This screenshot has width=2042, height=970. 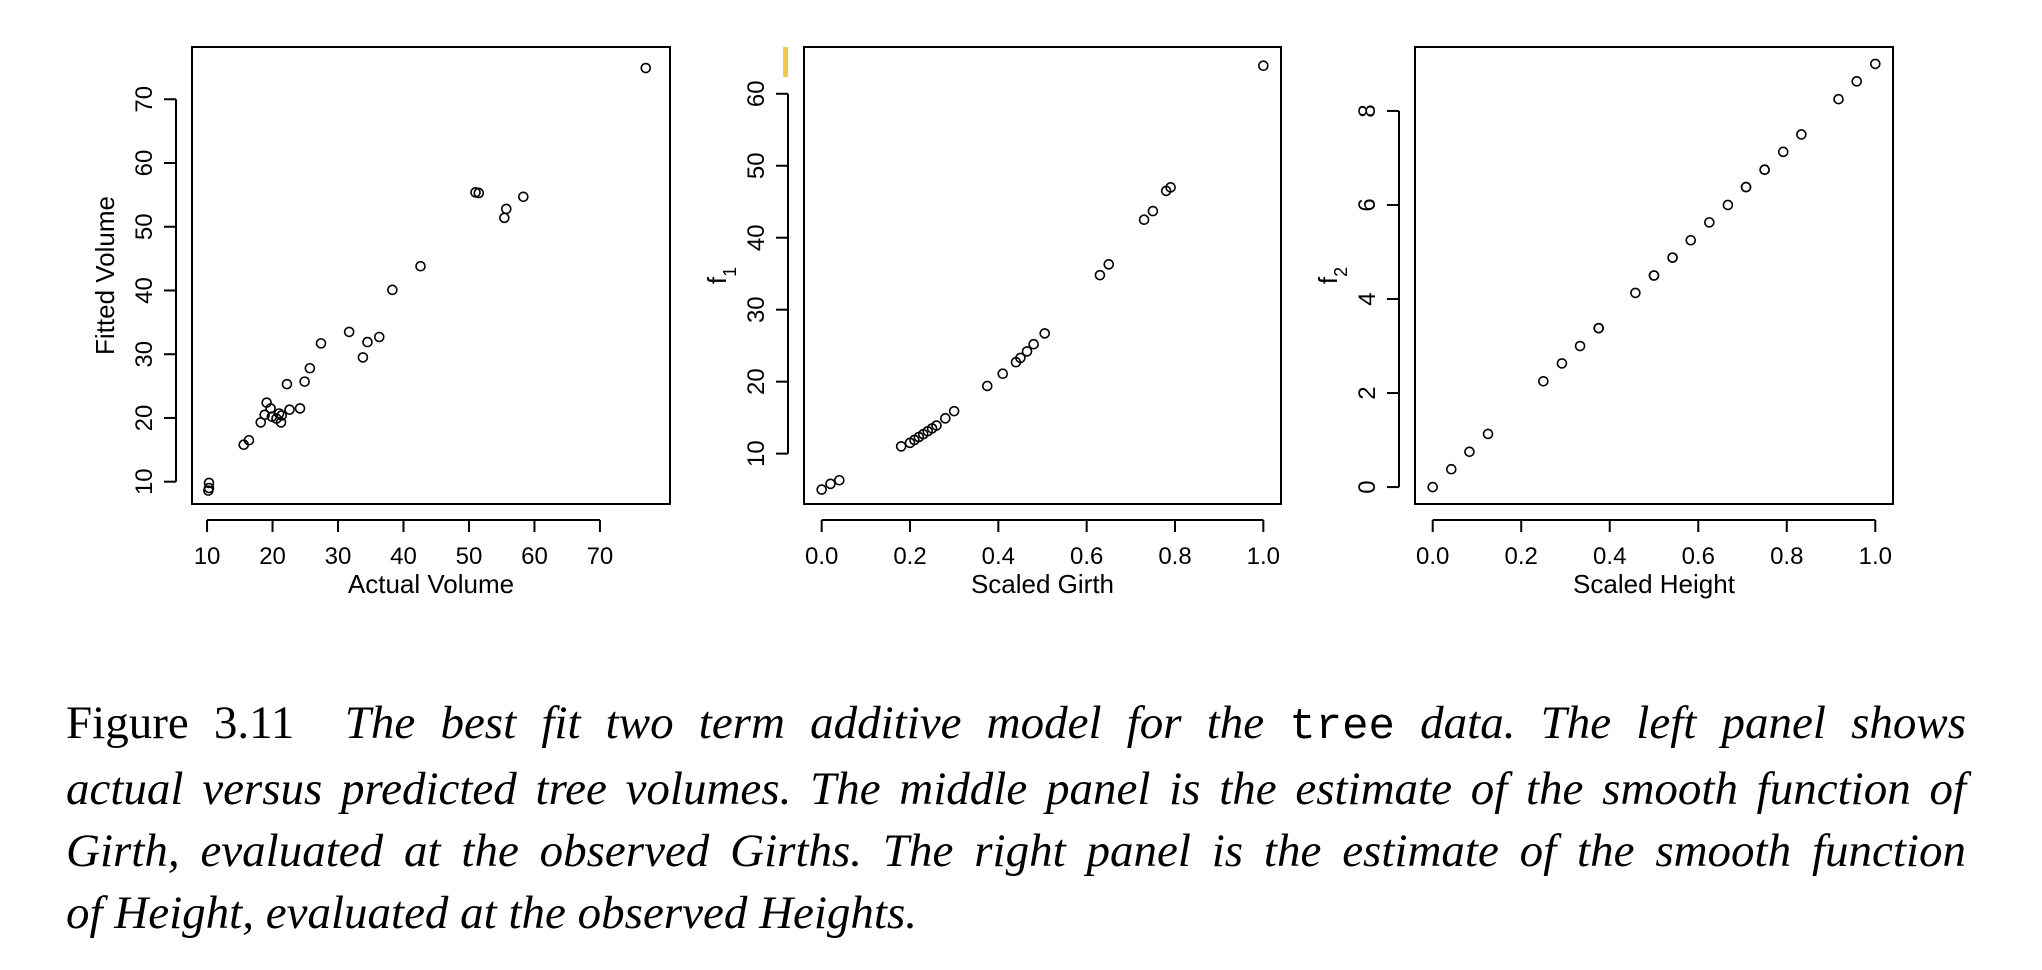 What do you see at coordinates (785, 62) in the screenshot?
I see `highlight-bar` at bounding box center [785, 62].